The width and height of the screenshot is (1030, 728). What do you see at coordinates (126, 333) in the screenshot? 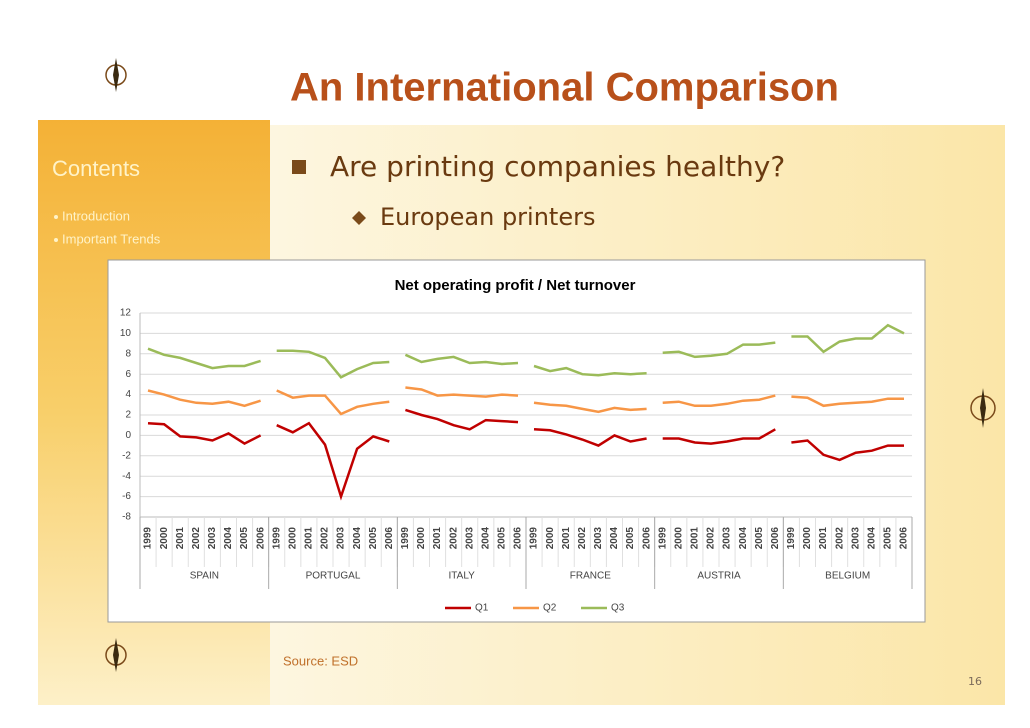
I see `y-tick-label: 10` at bounding box center [126, 333].